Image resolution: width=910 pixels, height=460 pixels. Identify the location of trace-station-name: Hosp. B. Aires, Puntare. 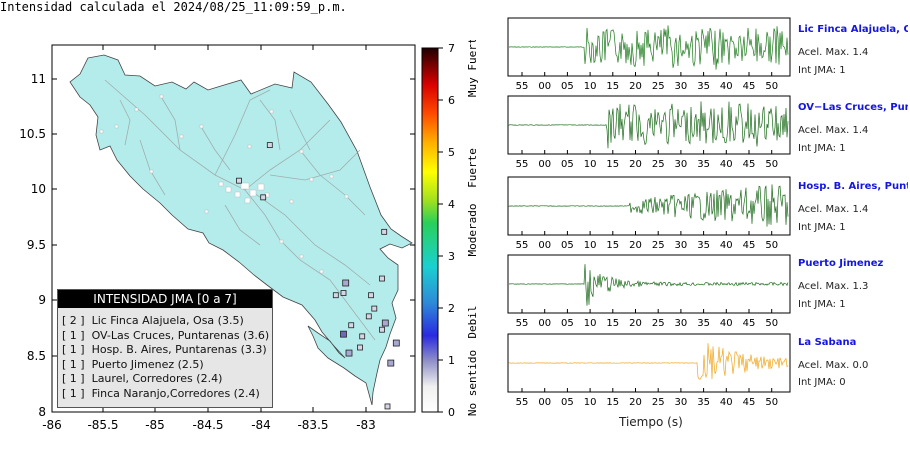
(853, 186).